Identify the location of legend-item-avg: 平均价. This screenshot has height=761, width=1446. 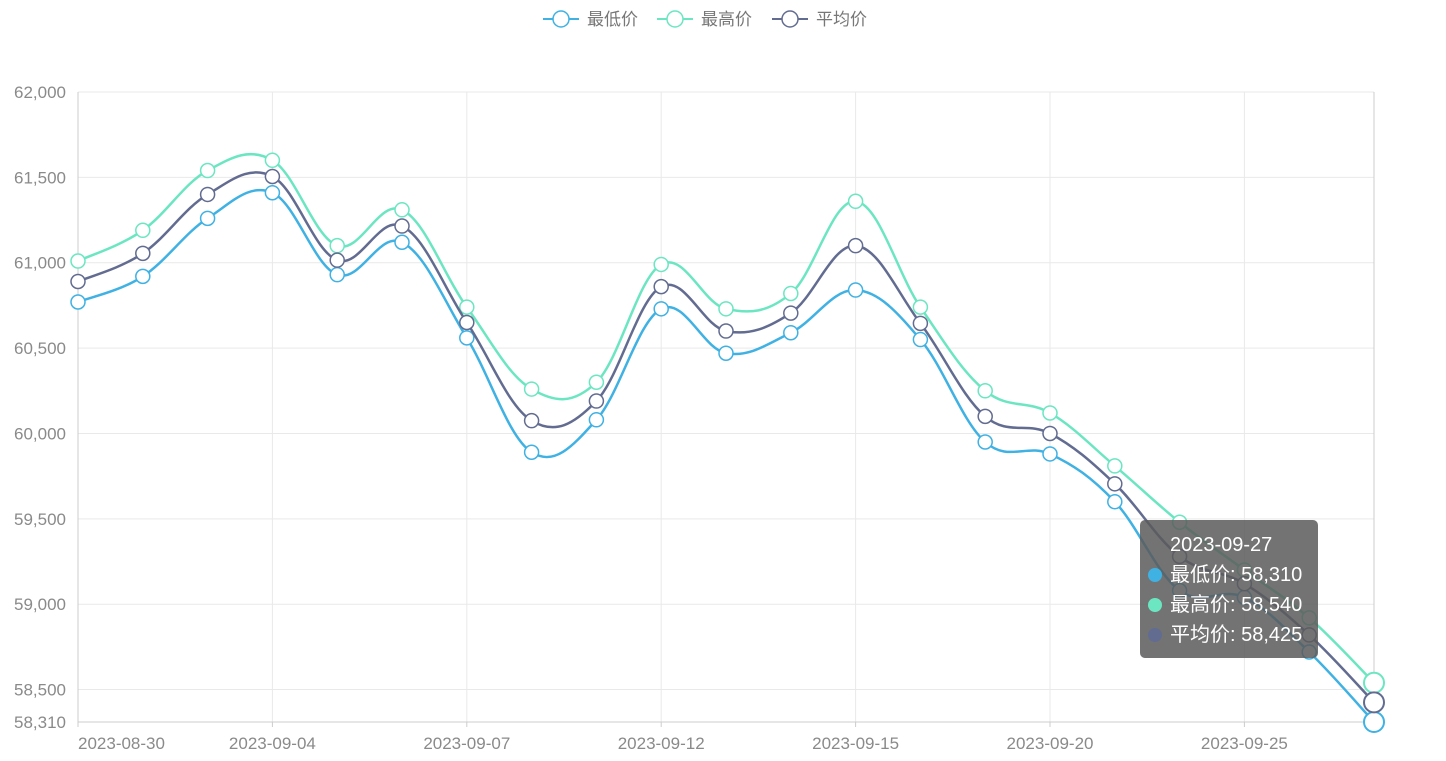
(819, 19).